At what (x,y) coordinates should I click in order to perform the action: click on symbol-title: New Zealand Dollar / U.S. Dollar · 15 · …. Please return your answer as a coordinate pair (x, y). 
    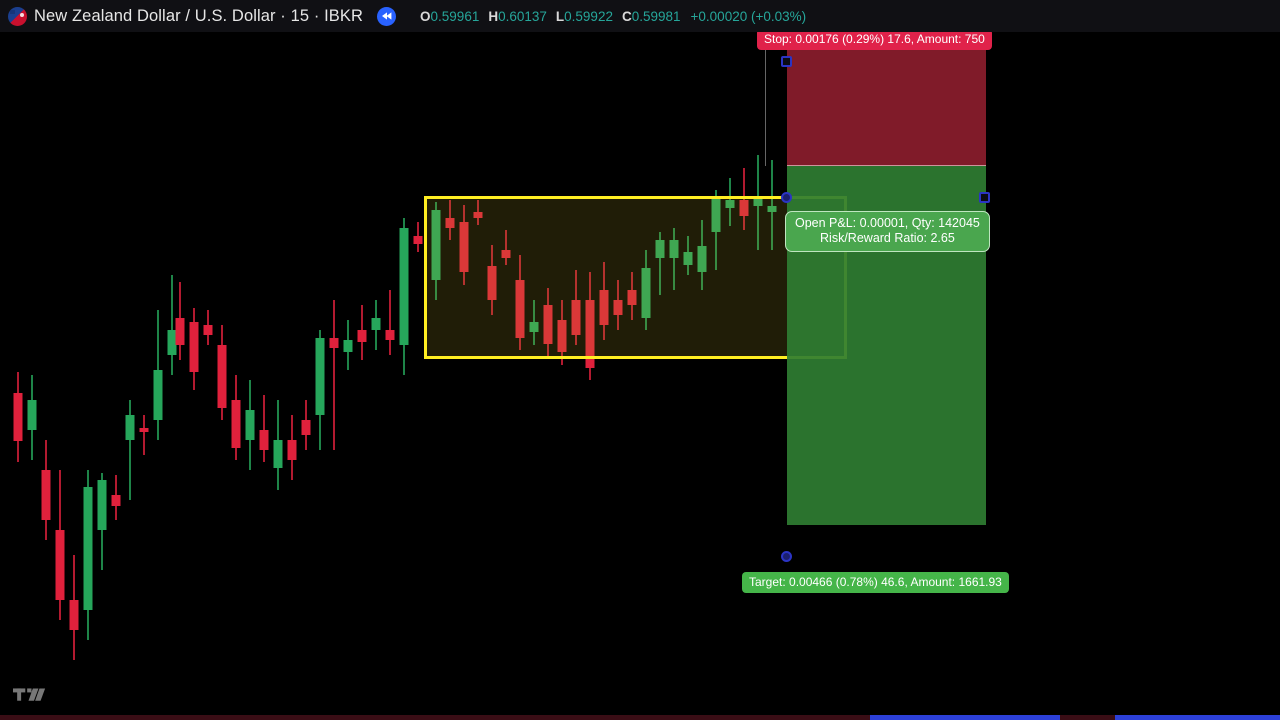
    Looking at the image, I should click on (199, 15).